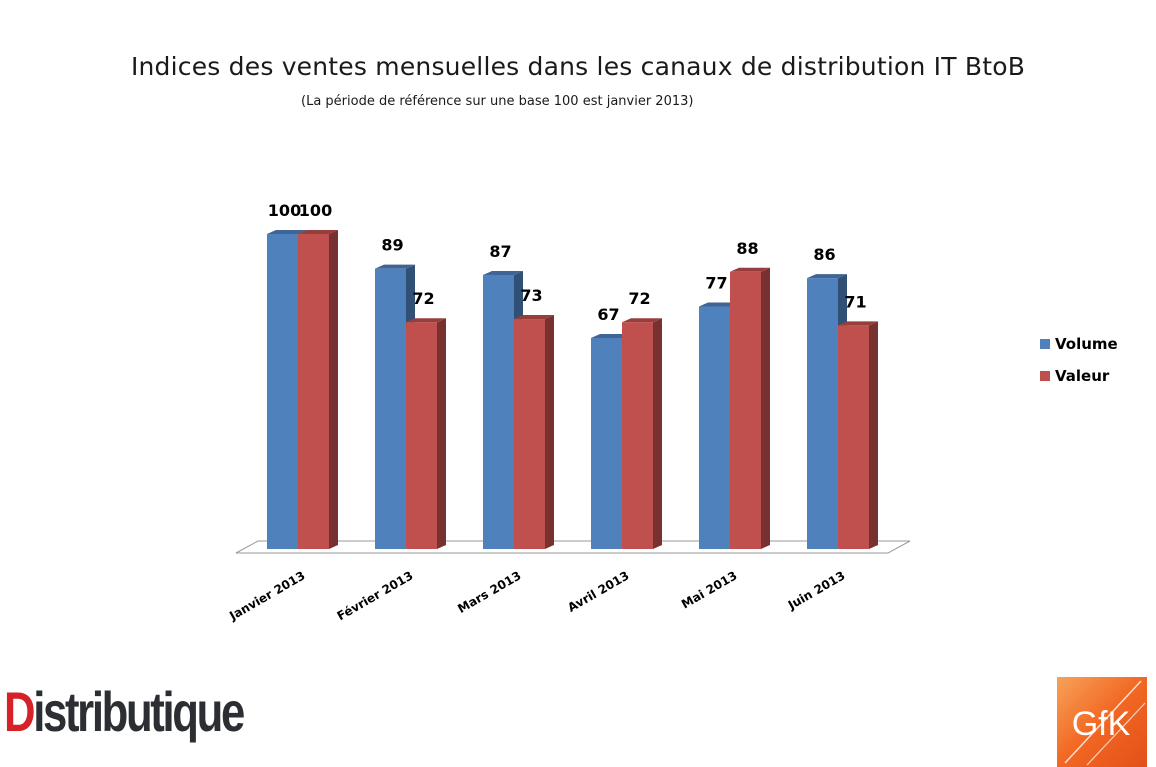 Image resolution: width=1156 pixels, height=767 pixels. I want to click on legend-item-valeur: Valeur, so click(1079, 376).